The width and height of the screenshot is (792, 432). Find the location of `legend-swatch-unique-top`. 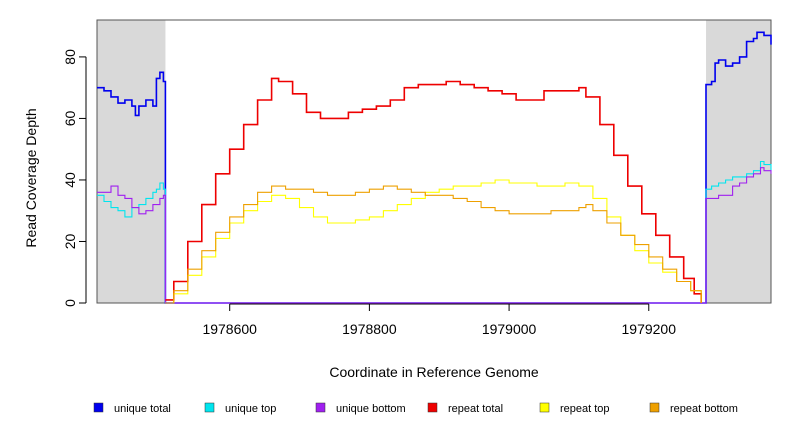

legend-swatch-unique-top is located at coordinates (209, 407).